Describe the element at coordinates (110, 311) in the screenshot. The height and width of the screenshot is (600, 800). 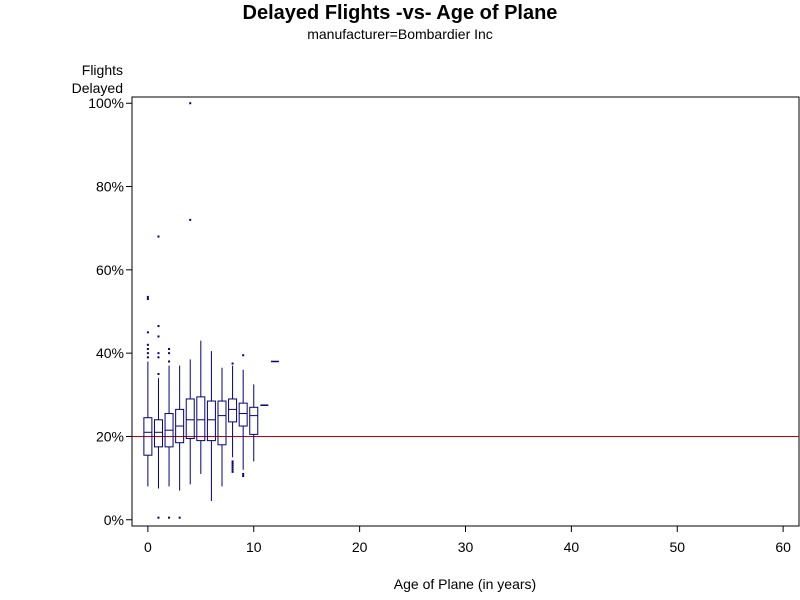
I see `y-axis: 0% 20% 40% 60% 80% 100%` at that location.